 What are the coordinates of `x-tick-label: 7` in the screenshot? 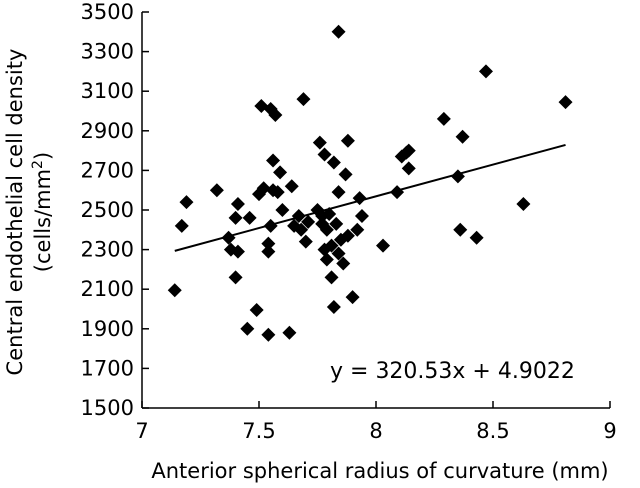 It's located at (141, 431).